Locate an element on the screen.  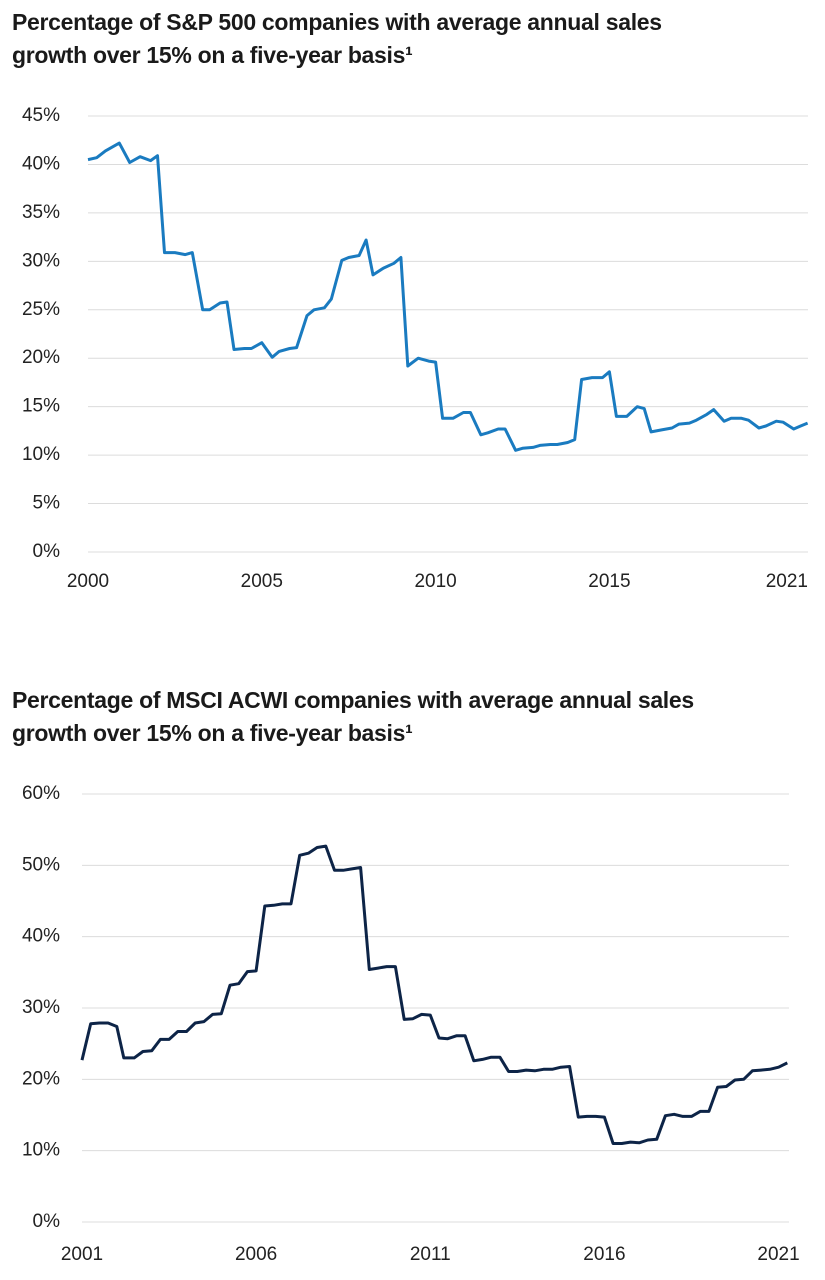
x-tick-label: 2015 is located at coordinates (609, 581).